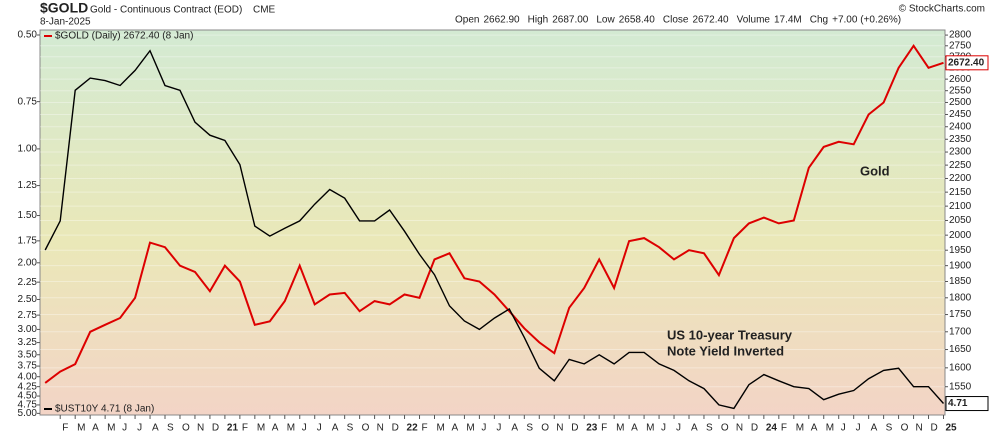 The height and width of the screenshot is (438, 990). I want to click on y-tick-label: 2050, so click(960, 220).